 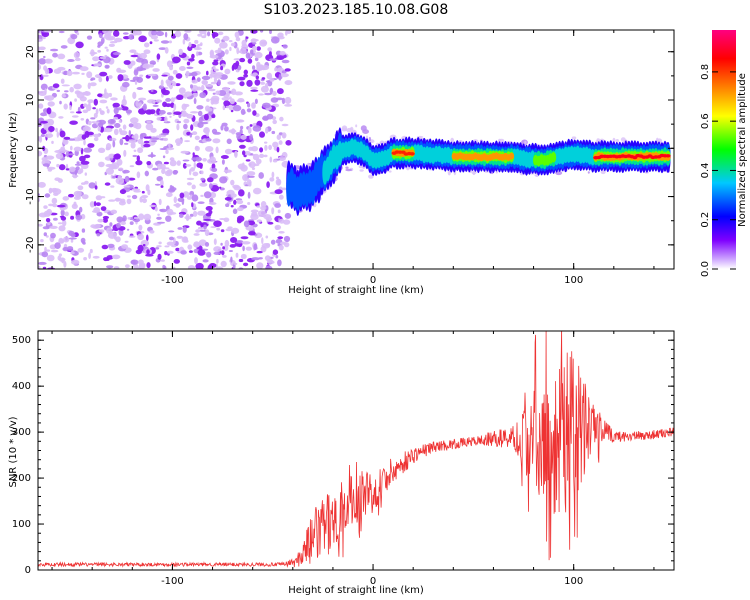 What do you see at coordinates (373, 581) in the screenshot?
I see `snr-xtick-label: 0` at bounding box center [373, 581].